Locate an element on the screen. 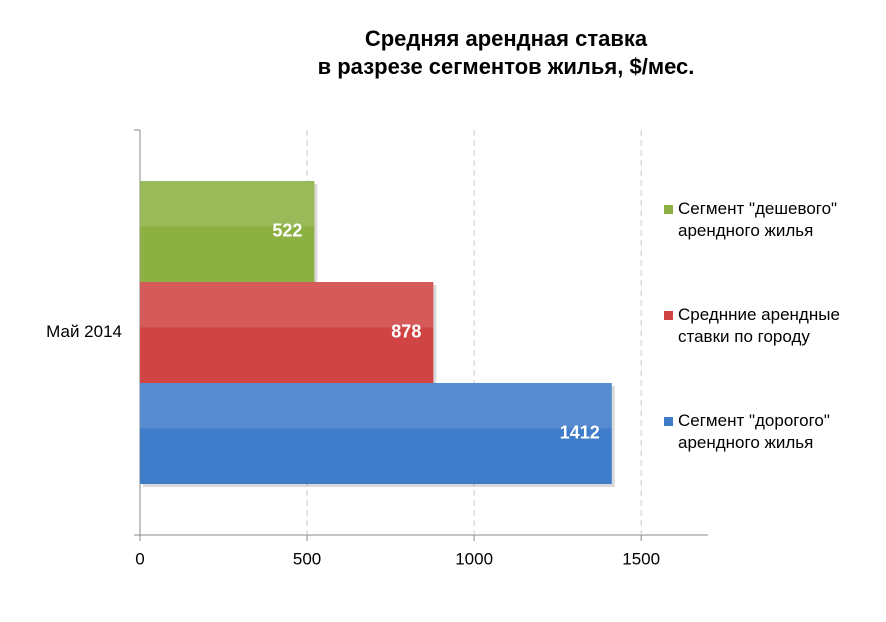 This screenshot has height=622, width=886. x-tick-label: 1500 is located at coordinates (641, 558).